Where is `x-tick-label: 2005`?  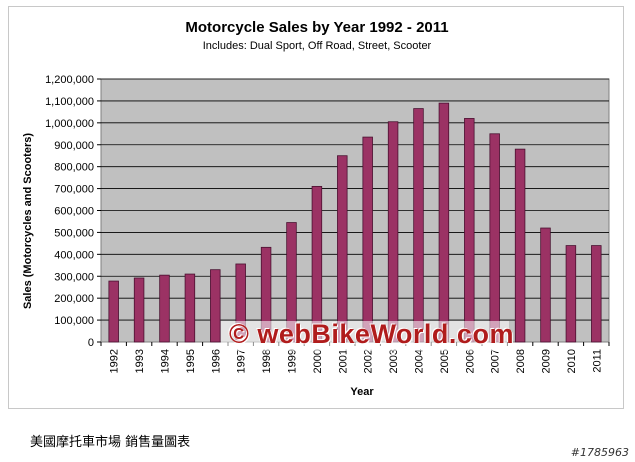 x-tick-label: 2005 is located at coordinates (445, 361).